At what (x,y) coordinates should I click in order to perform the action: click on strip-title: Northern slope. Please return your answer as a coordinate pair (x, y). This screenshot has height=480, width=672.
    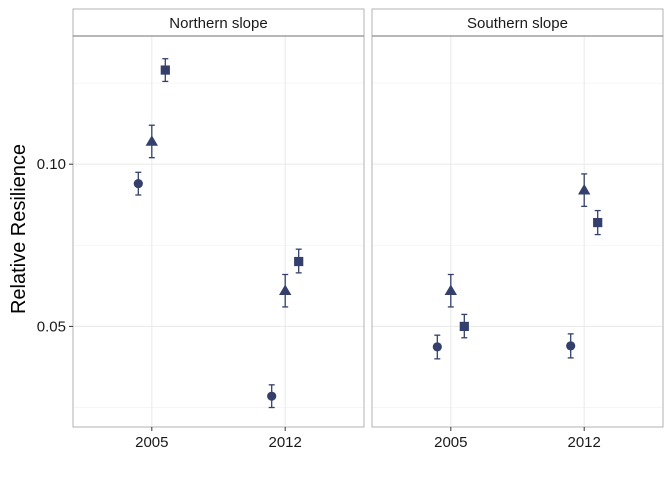
    Looking at the image, I should click on (218, 23).